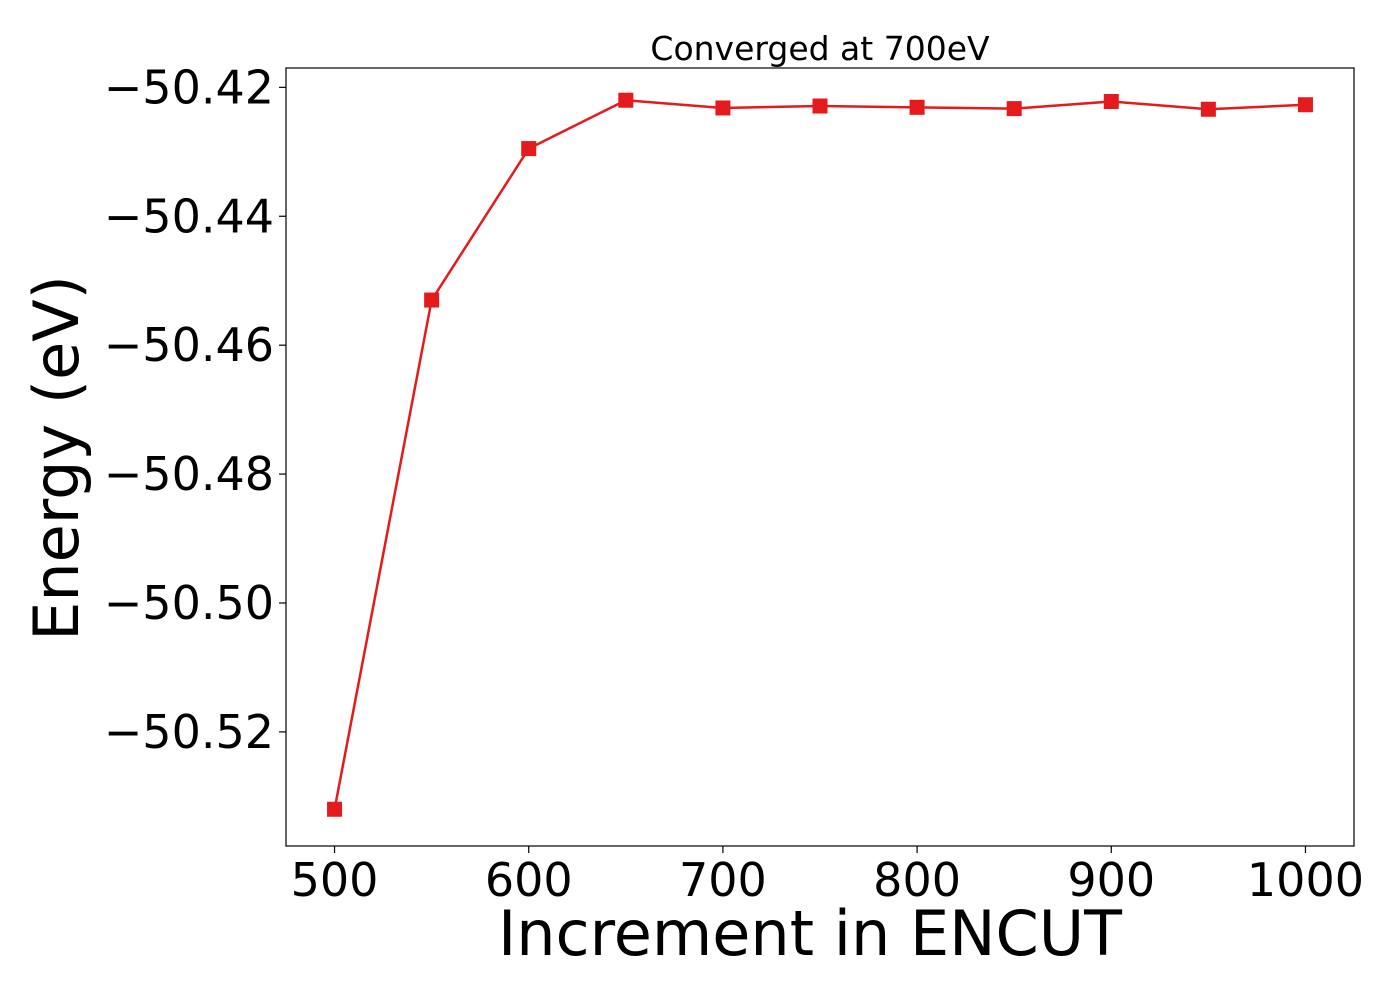 This screenshot has height=1000, width=1400. Describe the element at coordinates (723, 880) in the screenshot. I see `x-tick-label: 700` at that location.